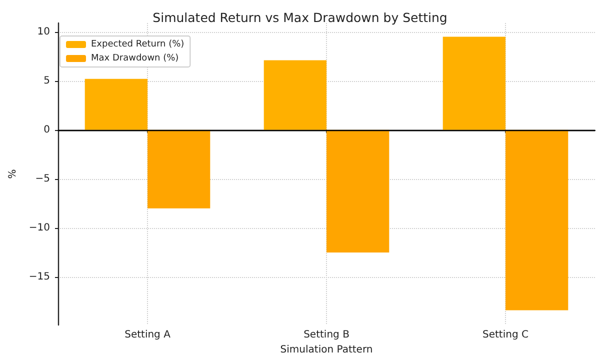 The height and width of the screenshot is (360, 600). What do you see at coordinates (42, 178) in the screenshot?
I see `y-tick-label: −5` at bounding box center [42, 178].